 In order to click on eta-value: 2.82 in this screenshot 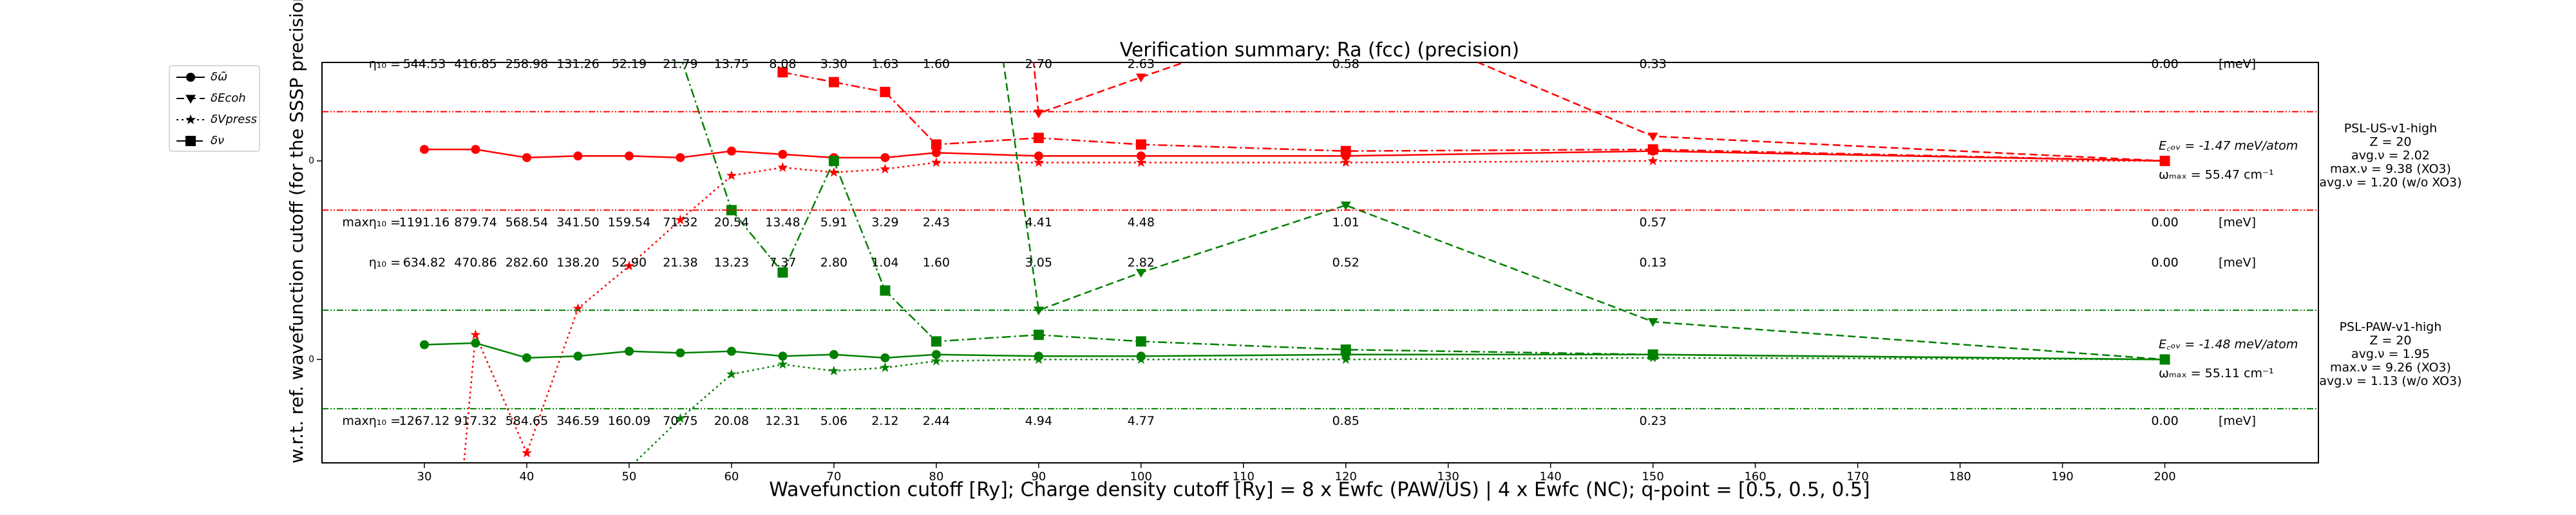, I will do `click(1141, 263)`.